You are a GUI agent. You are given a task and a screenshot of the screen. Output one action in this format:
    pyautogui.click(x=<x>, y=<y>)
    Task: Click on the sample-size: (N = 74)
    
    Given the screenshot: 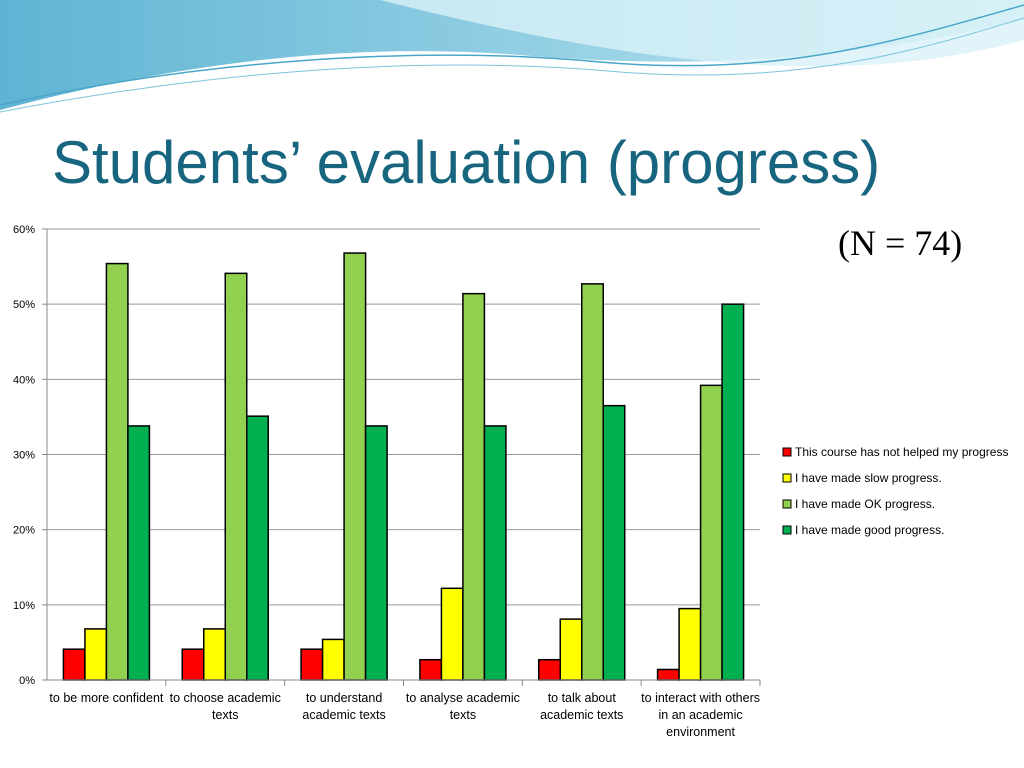 What is the action you would take?
    pyautogui.click(x=900, y=243)
    